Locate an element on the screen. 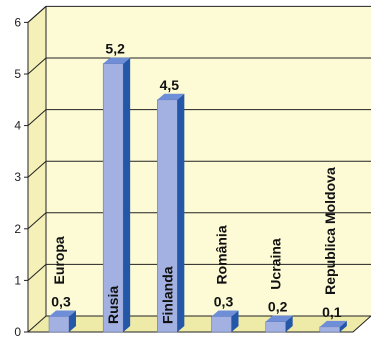  floor is located at coordinates (198, 324).